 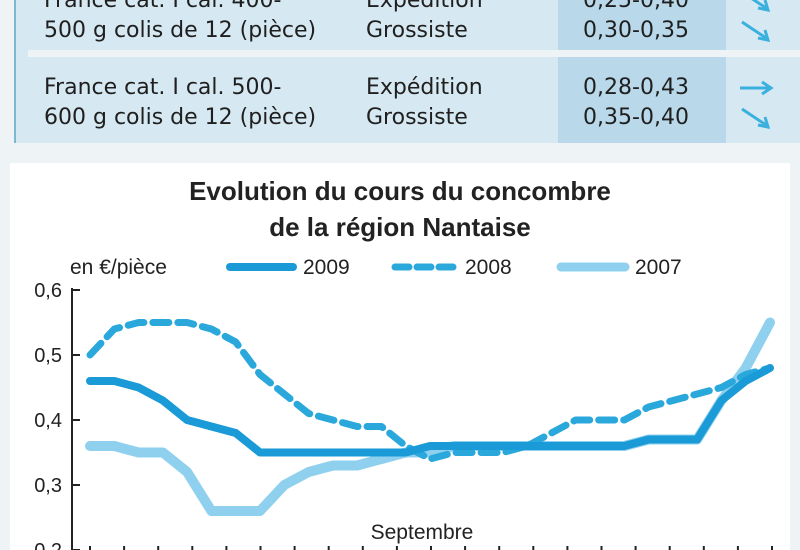 What do you see at coordinates (757, 88) in the screenshot?
I see `trend-stable-arrow-icon` at bounding box center [757, 88].